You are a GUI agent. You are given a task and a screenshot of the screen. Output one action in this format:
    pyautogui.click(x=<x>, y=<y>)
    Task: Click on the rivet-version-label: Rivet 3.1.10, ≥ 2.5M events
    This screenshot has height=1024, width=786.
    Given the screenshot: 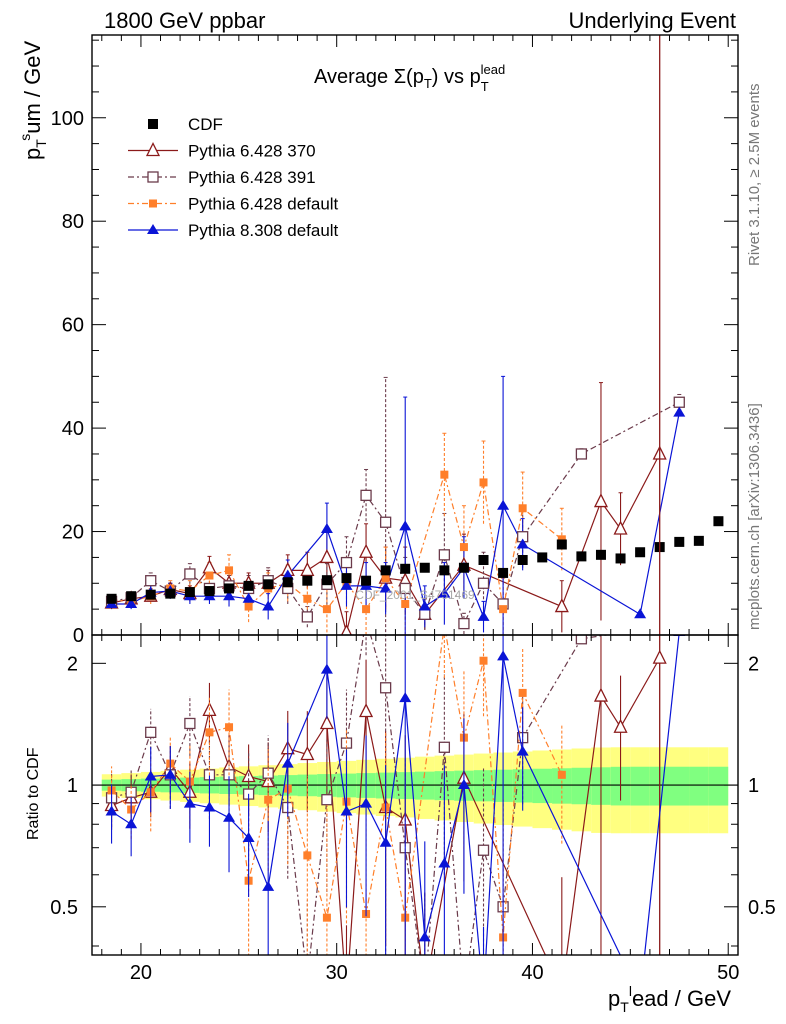 What is the action you would take?
    pyautogui.click(x=754, y=175)
    